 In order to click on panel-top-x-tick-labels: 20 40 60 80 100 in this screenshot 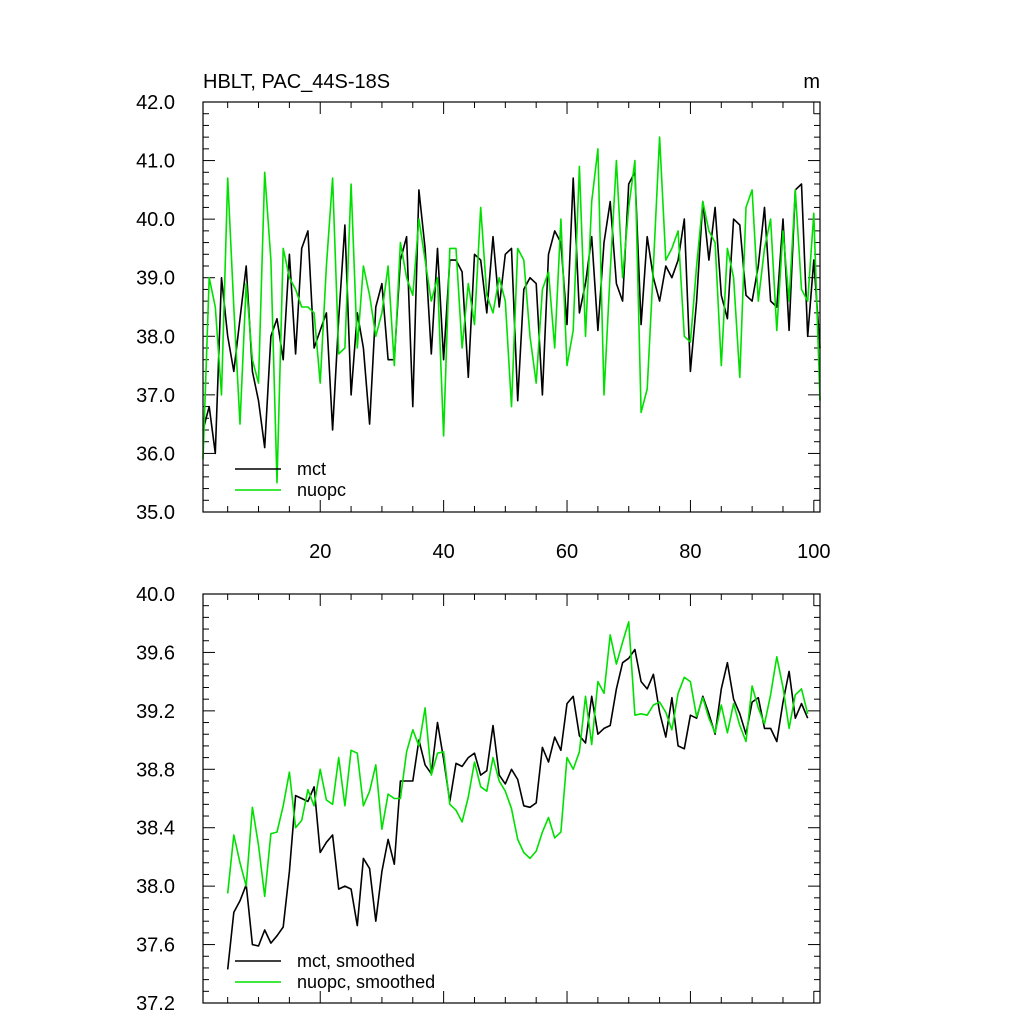, I will do `click(569, 552)`.